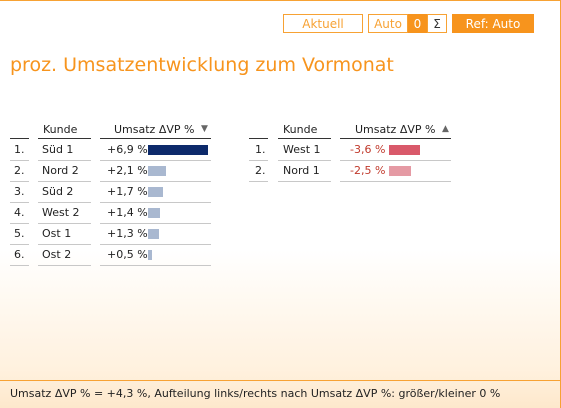 This screenshot has height=408, width=561. What do you see at coordinates (19, 191) in the screenshot?
I see `rank-cell: 3.` at bounding box center [19, 191].